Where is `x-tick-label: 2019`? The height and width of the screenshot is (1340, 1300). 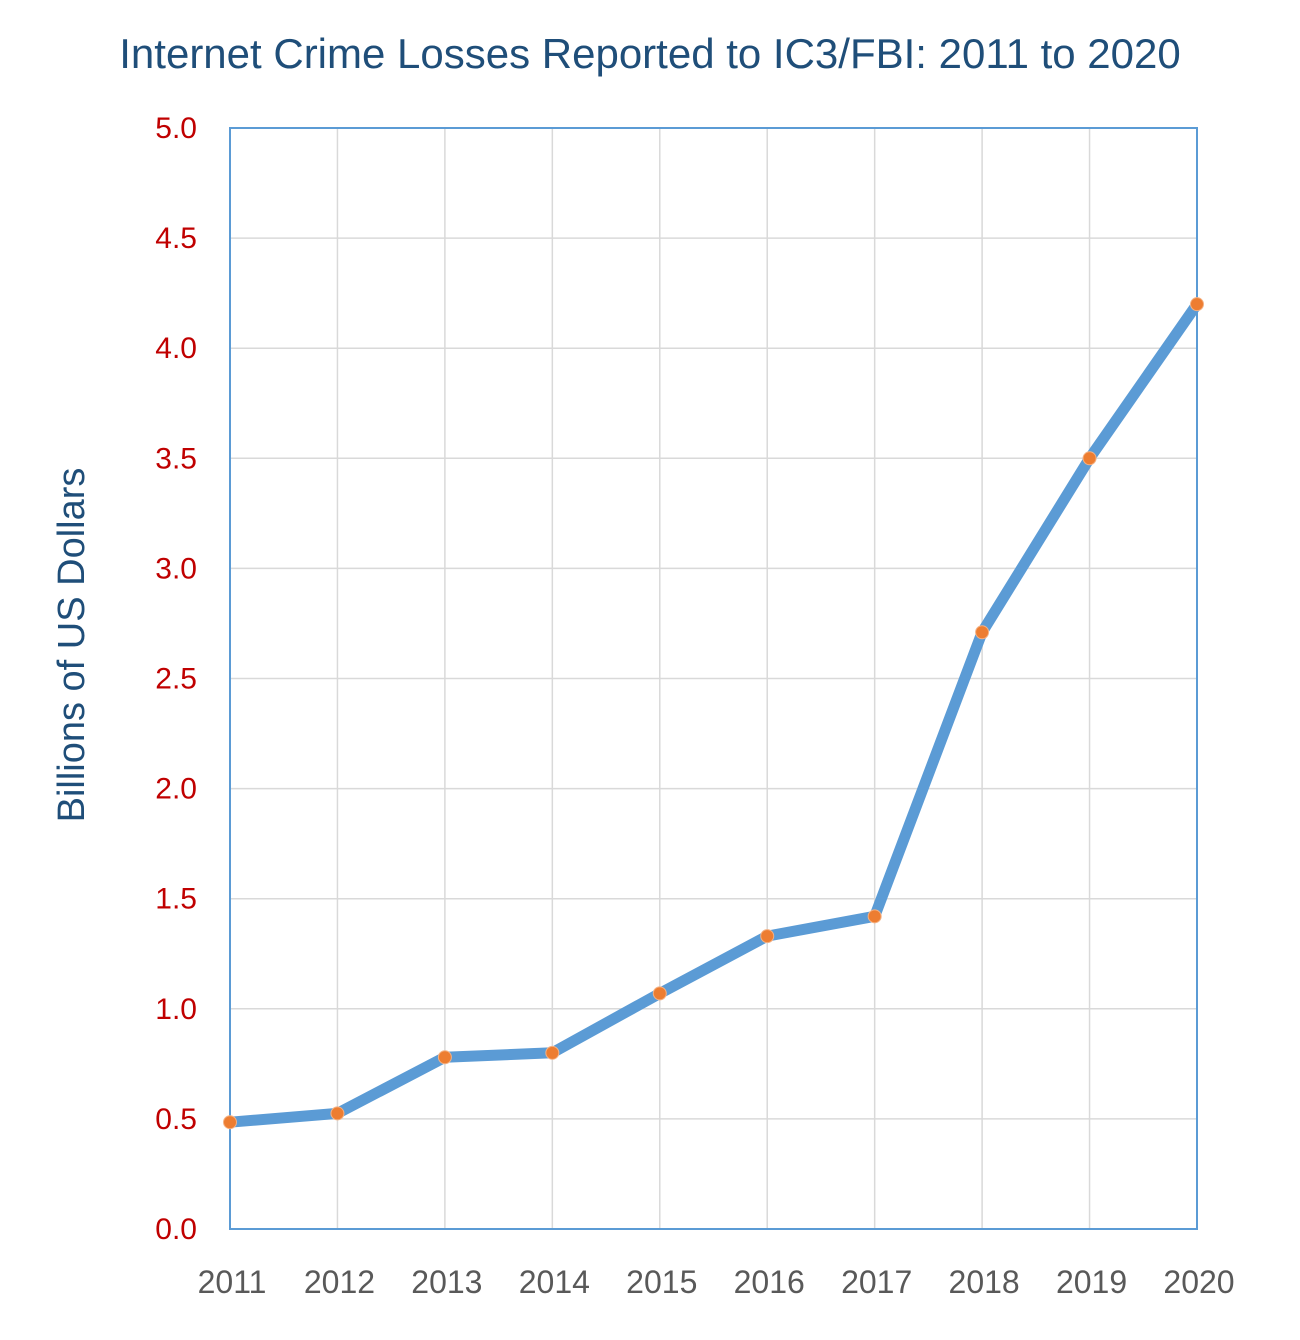
x-tick-label: 2019 is located at coordinates (1091, 1282).